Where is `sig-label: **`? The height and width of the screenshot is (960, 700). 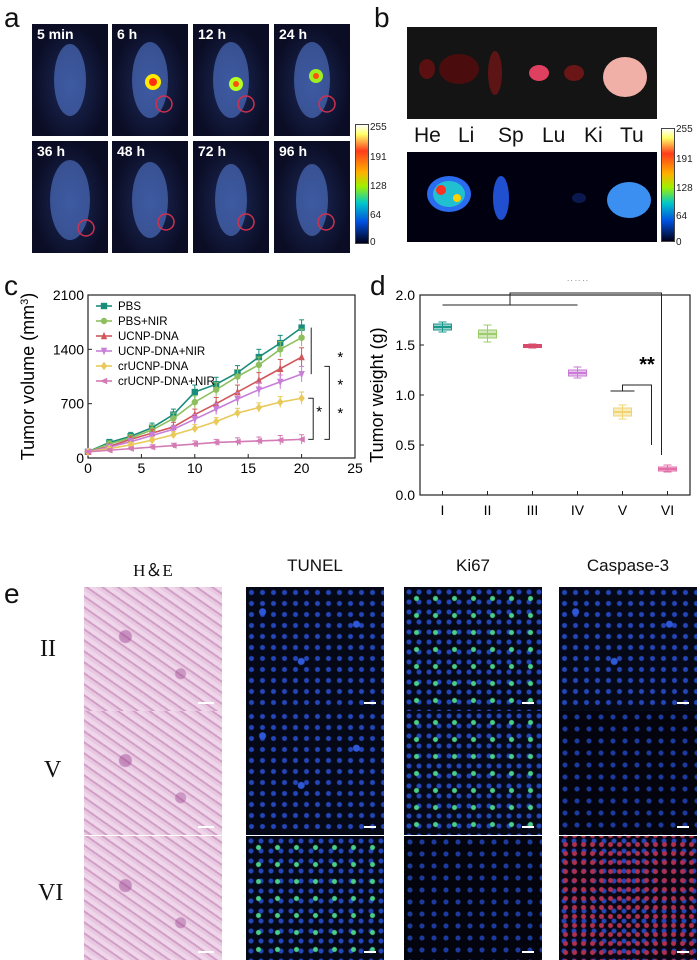 sig-label: ** is located at coordinates (647, 365).